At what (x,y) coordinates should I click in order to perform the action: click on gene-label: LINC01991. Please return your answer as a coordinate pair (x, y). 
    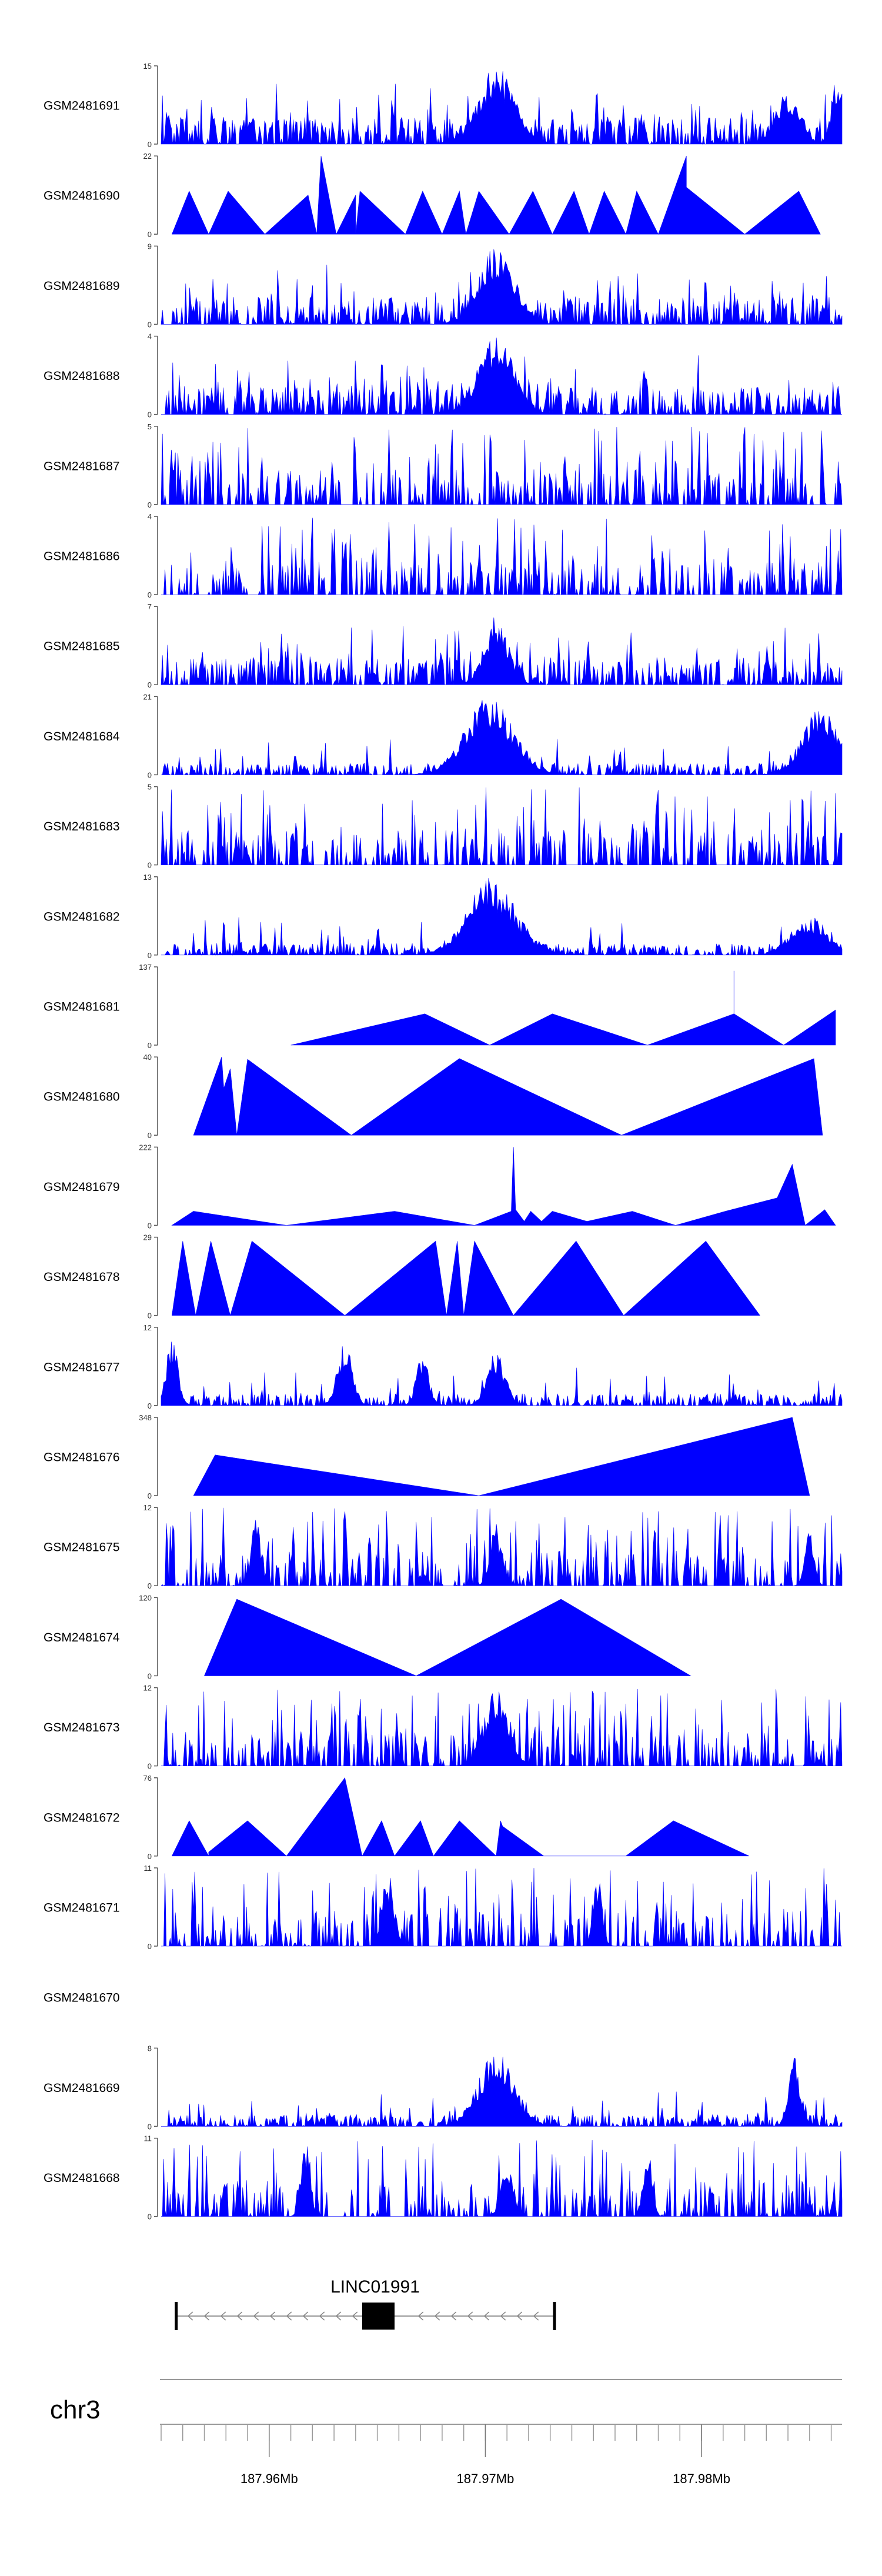
    Looking at the image, I should click on (375, 2287).